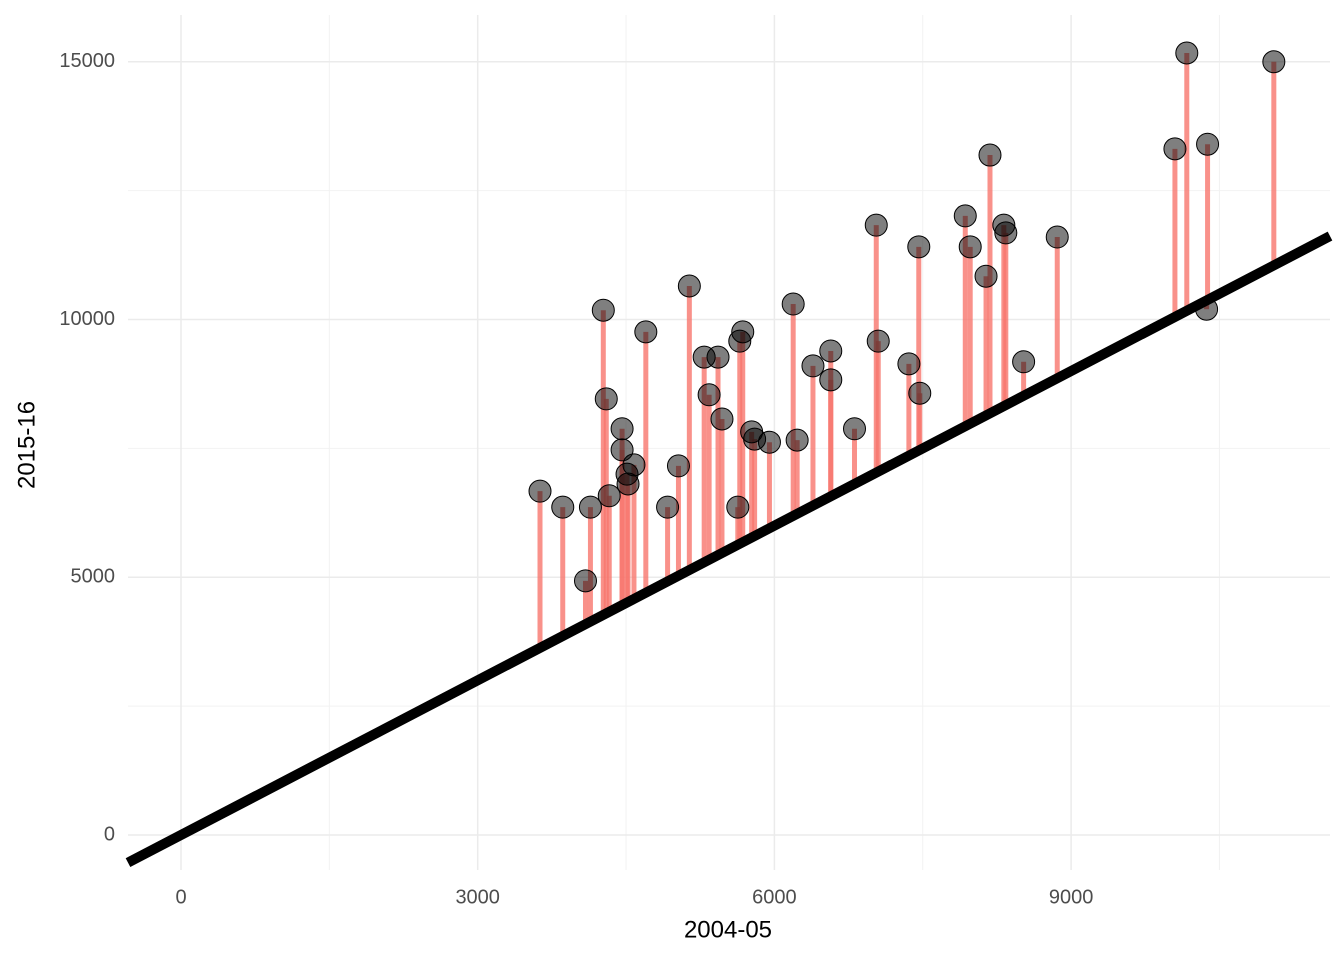  What do you see at coordinates (26, 445) in the screenshot?
I see `y-axis-title: 2015-16` at bounding box center [26, 445].